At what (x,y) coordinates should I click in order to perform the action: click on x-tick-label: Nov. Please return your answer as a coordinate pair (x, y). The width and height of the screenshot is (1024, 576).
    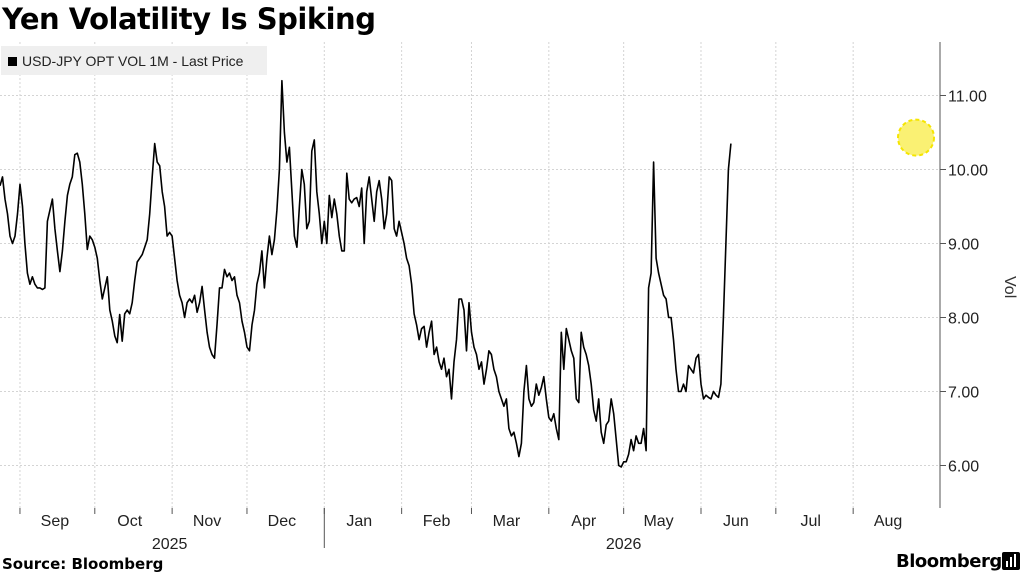
    Looking at the image, I should click on (207, 521).